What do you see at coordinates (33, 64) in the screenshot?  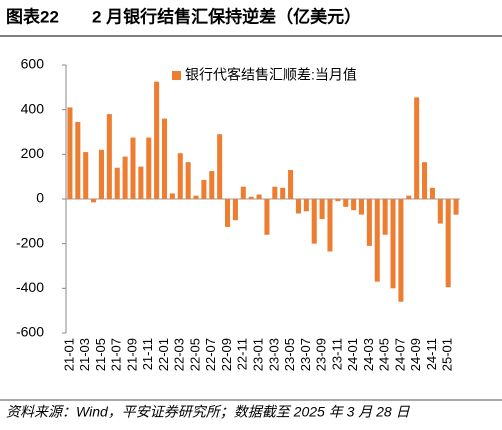 I see `y-tick-label: 600` at bounding box center [33, 64].